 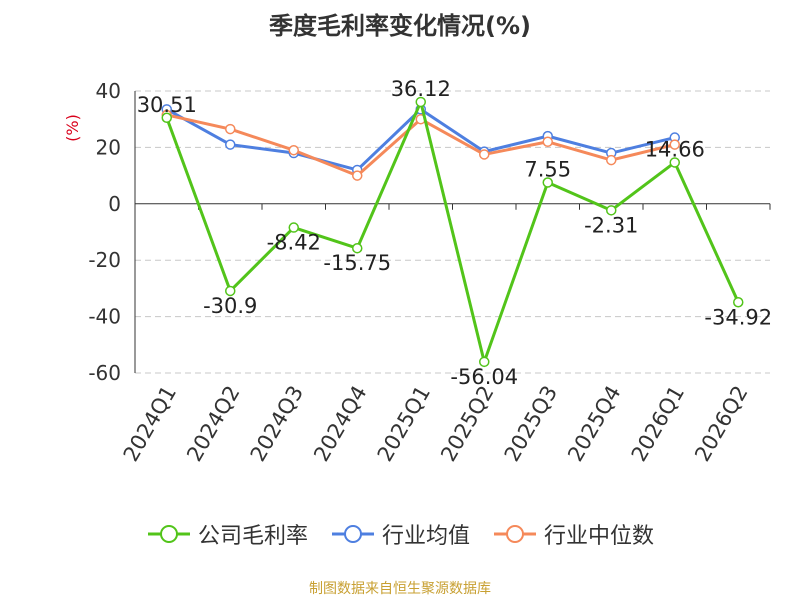 I want to click on source-note: 制图数据来自恒生聚源数据库, so click(x=400, y=589).